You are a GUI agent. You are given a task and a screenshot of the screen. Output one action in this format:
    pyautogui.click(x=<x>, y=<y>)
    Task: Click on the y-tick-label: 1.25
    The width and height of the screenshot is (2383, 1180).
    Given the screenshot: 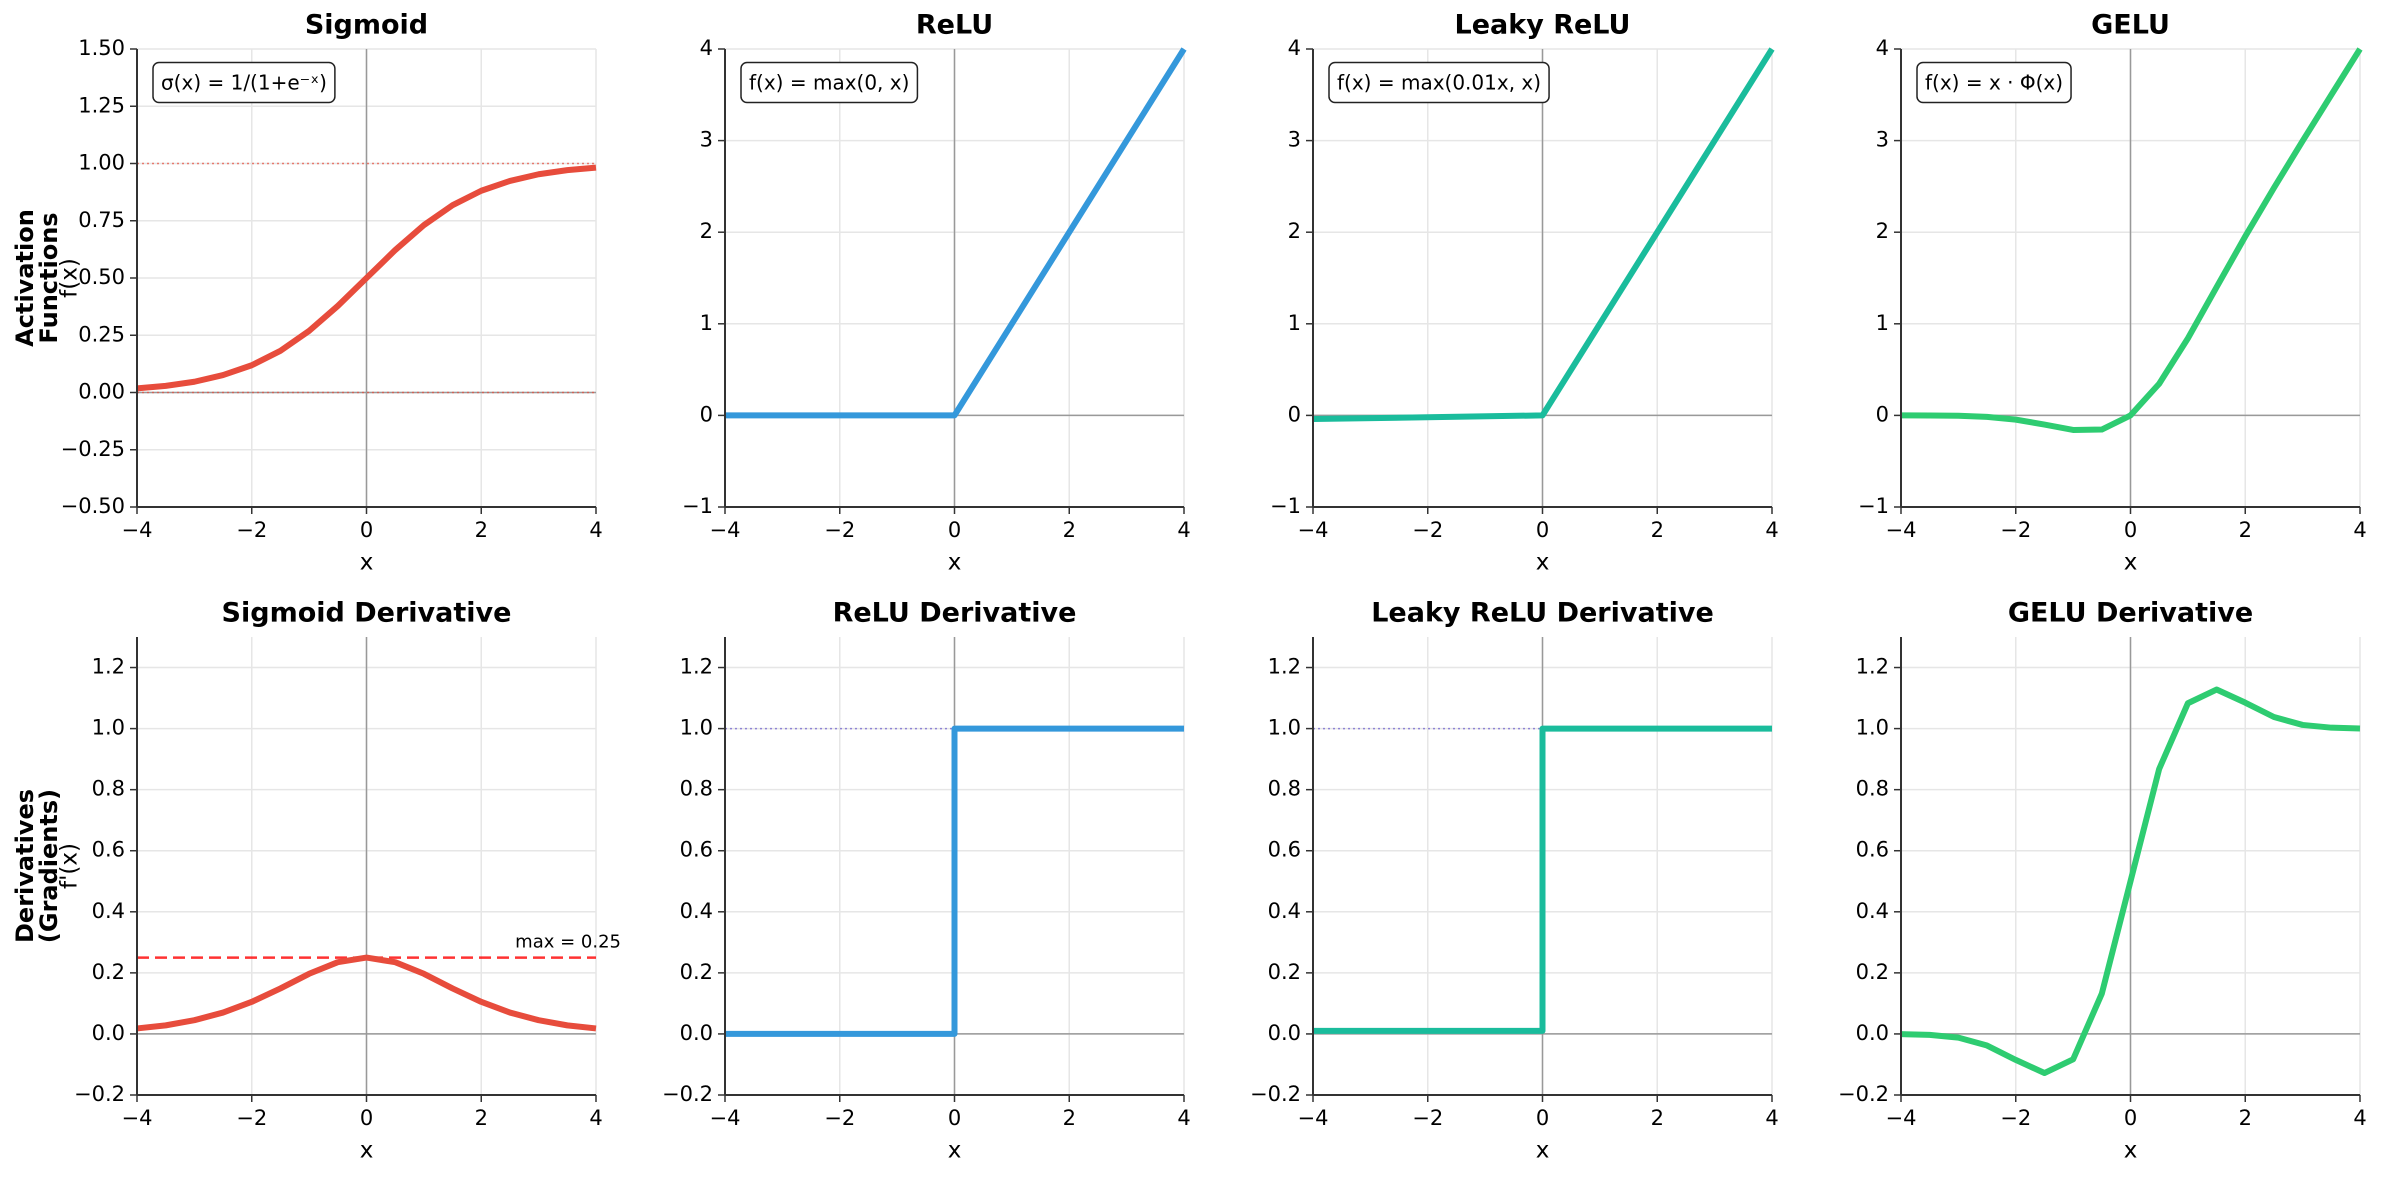 What is the action you would take?
    pyautogui.click(x=101, y=105)
    